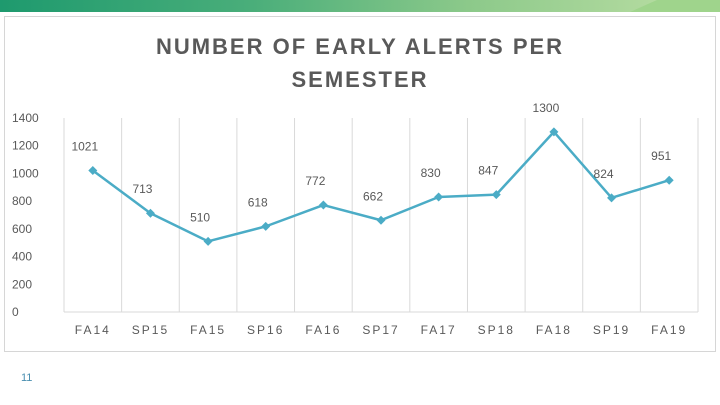 The width and height of the screenshot is (720, 405). I want to click on x-tick-label: SP16, so click(265, 330).